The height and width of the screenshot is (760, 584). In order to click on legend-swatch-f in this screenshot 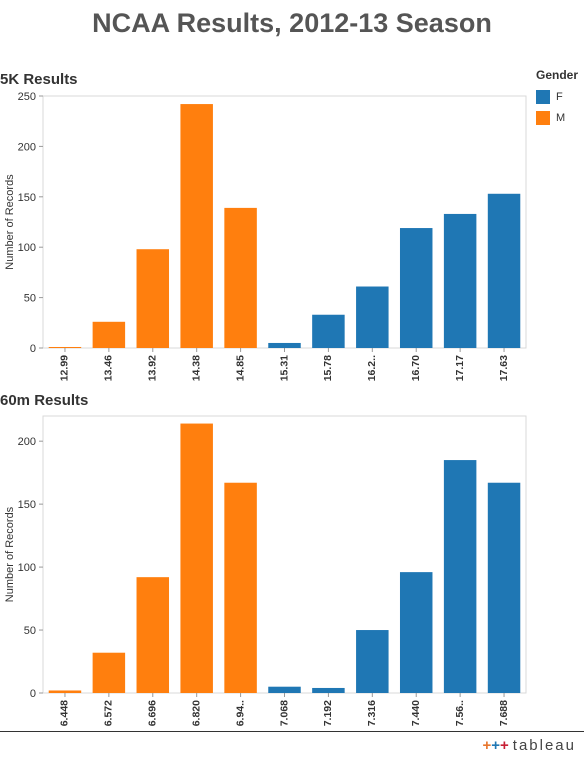, I will do `click(543, 96)`.